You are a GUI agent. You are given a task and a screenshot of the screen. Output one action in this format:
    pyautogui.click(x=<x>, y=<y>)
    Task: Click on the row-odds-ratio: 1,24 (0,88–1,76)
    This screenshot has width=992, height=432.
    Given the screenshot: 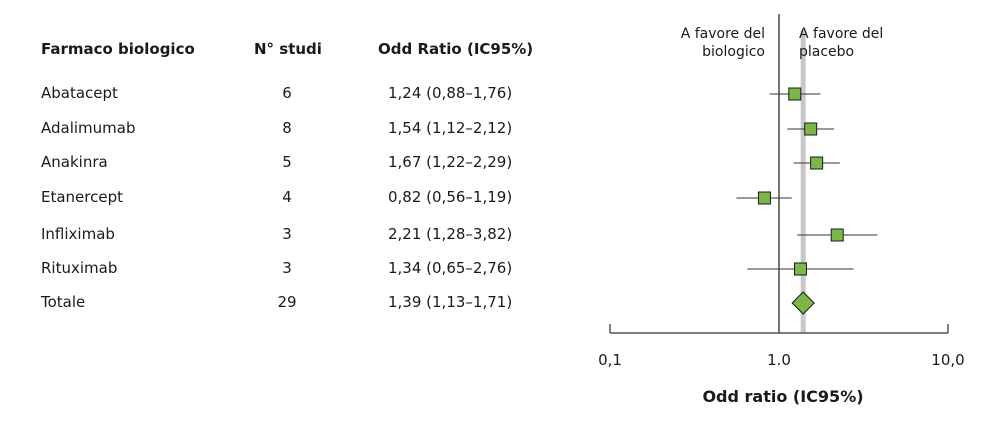 What is the action you would take?
    pyautogui.click(x=450, y=93)
    